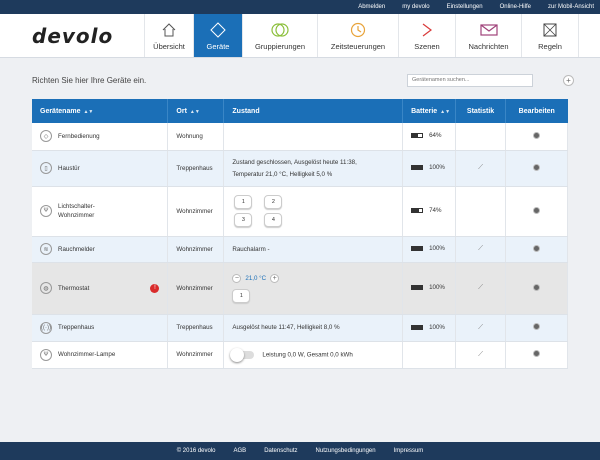 Image resolution: width=600 pixels, height=460 pixels. I want to click on nav-groups: Gruppierungen, so click(279, 35).